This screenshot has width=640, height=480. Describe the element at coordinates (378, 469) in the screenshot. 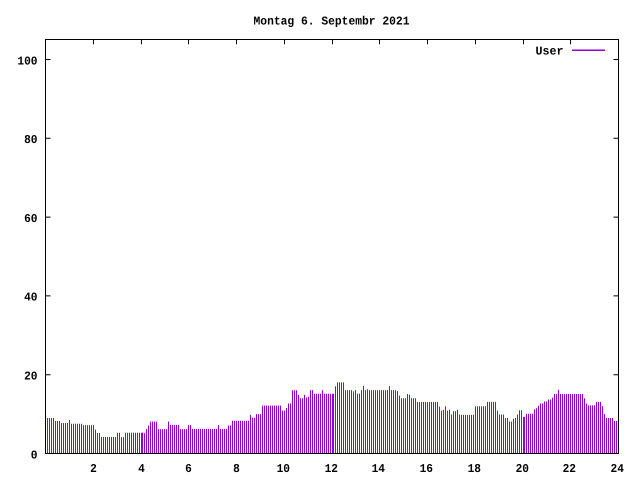

I see `svg-text: 14` at that location.